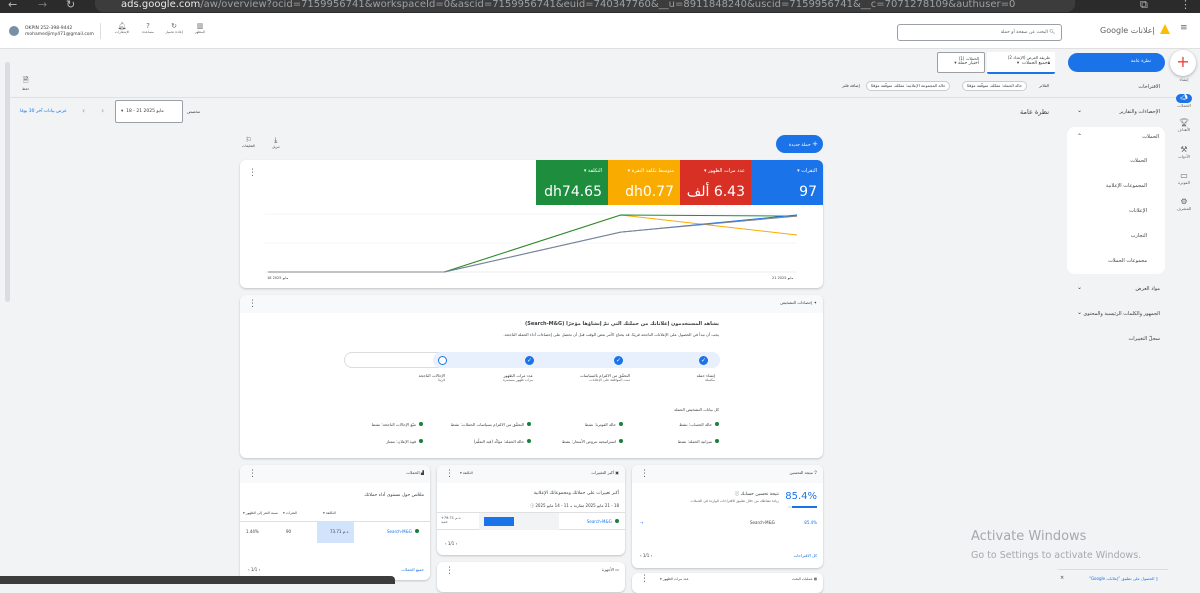 The width and height of the screenshot is (1200, 593). Describe the element at coordinates (799, 144) in the screenshot. I see `new-campaign-button: + حملة جديدة` at that location.